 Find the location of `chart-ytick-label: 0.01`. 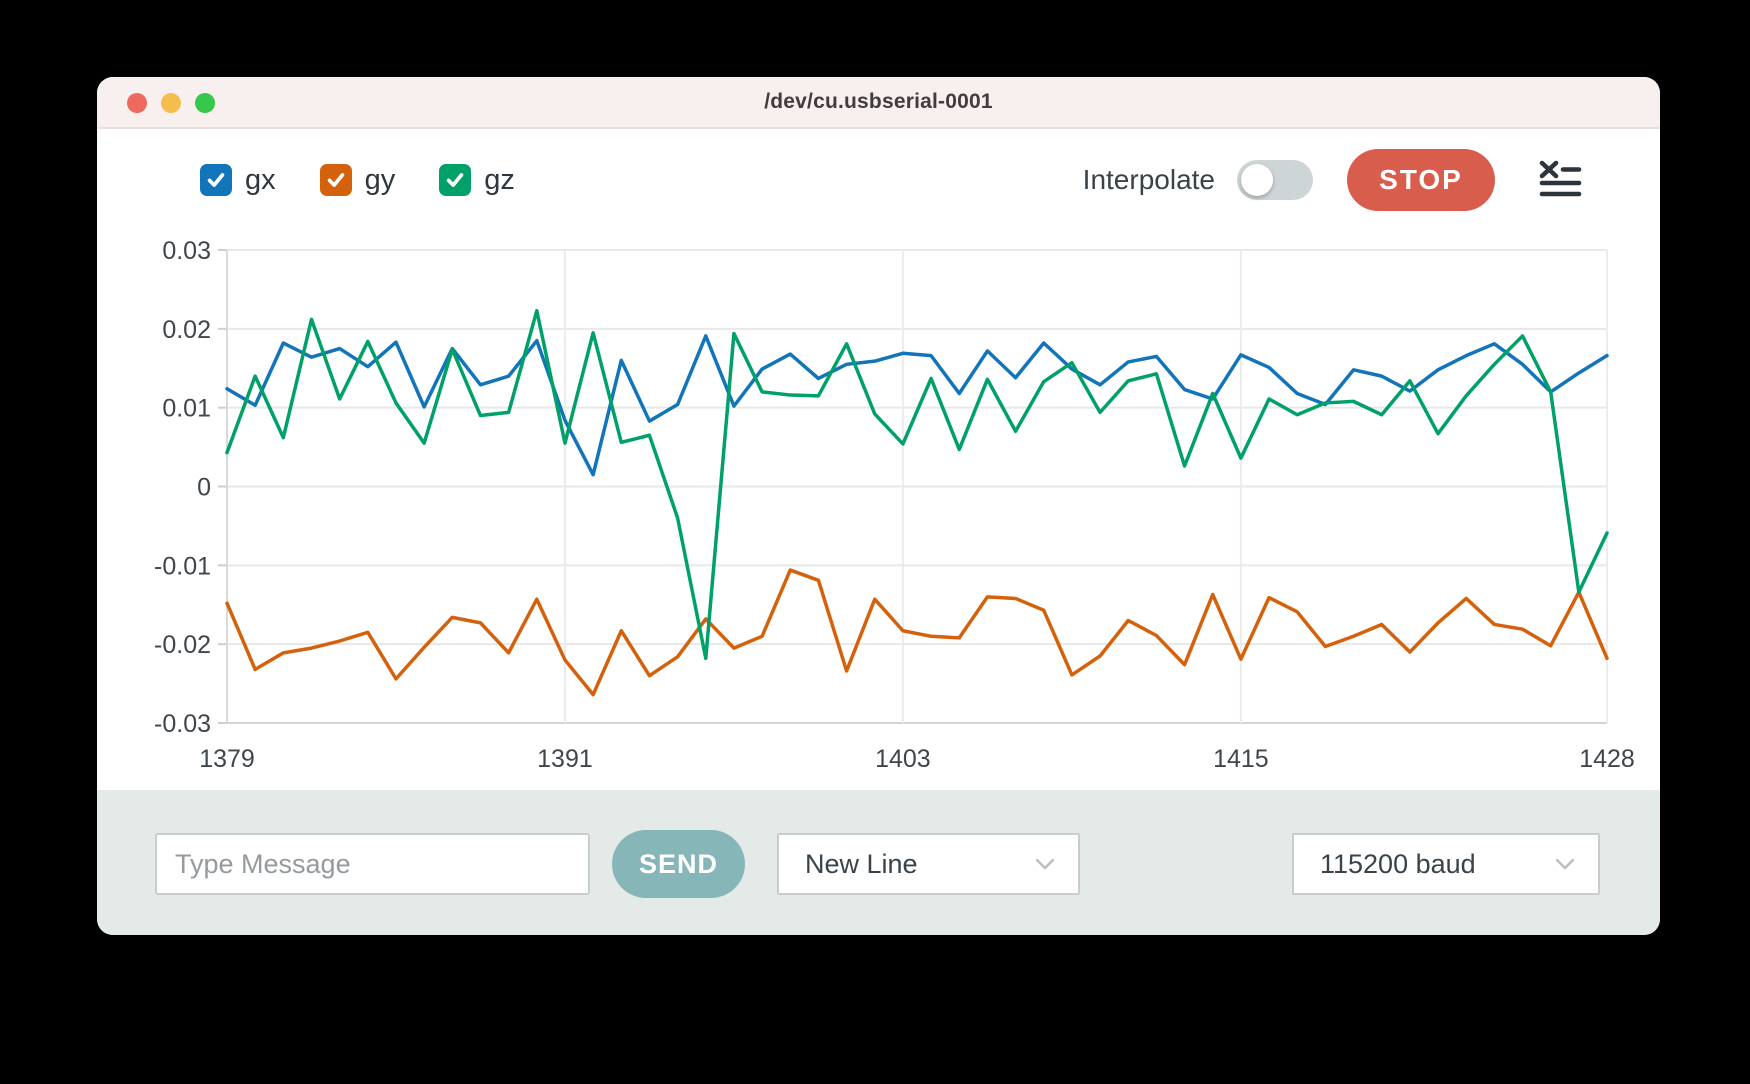

chart-ytick-label: 0.01 is located at coordinates (186, 409).